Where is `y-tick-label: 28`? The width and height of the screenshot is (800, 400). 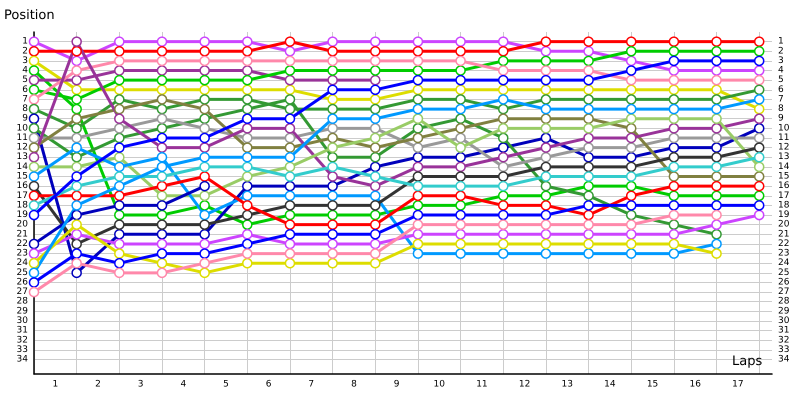
y-tick-label: 28 is located at coordinates (22, 301).